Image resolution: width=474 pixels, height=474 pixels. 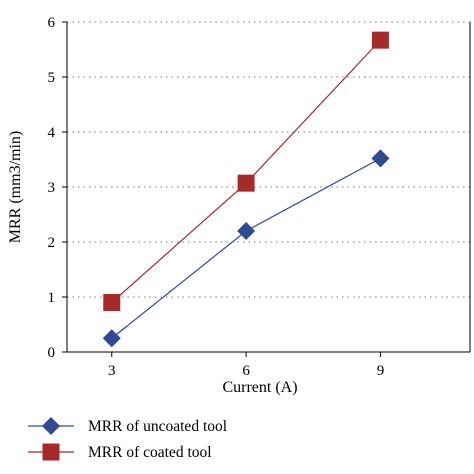 I want to click on y-tick-label: 0, so click(x=52, y=353).